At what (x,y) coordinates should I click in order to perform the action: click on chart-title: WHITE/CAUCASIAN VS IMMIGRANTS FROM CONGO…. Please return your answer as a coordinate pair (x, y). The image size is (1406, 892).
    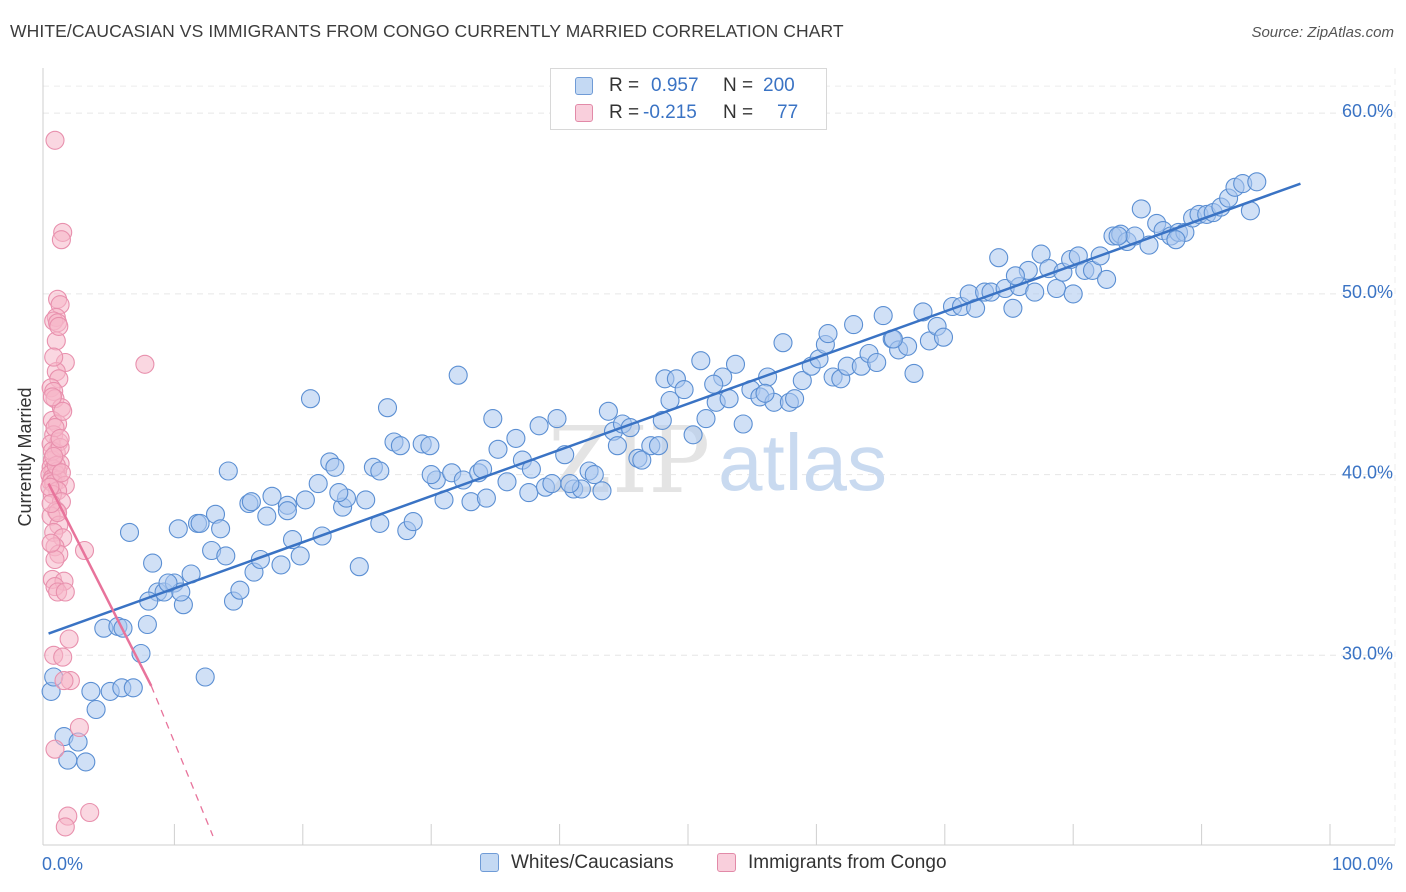
    Looking at the image, I should click on (427, 31).